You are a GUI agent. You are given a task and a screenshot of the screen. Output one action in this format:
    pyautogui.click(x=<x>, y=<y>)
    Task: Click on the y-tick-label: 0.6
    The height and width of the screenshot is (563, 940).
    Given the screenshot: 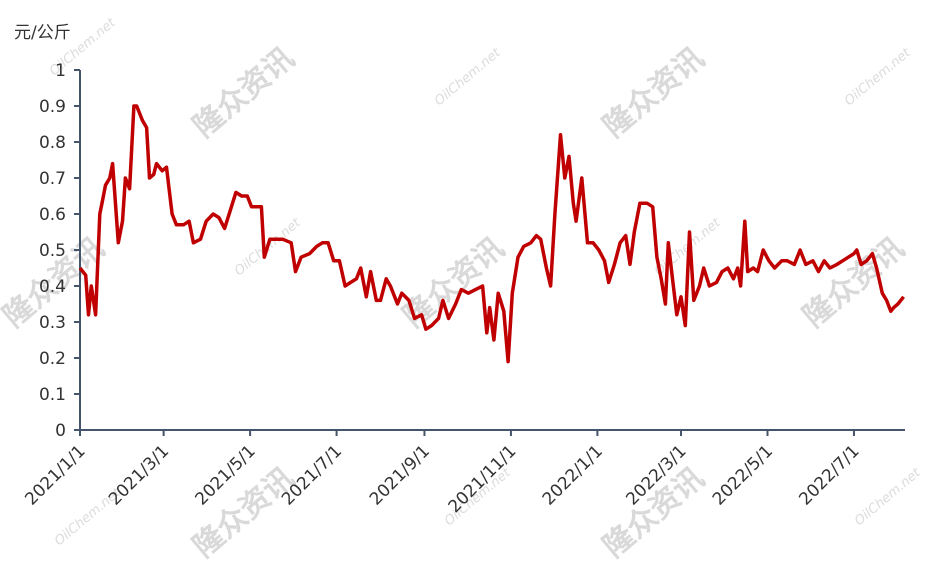 What is the action you would take?
    pyautogui.click(x=52, y=215)
    